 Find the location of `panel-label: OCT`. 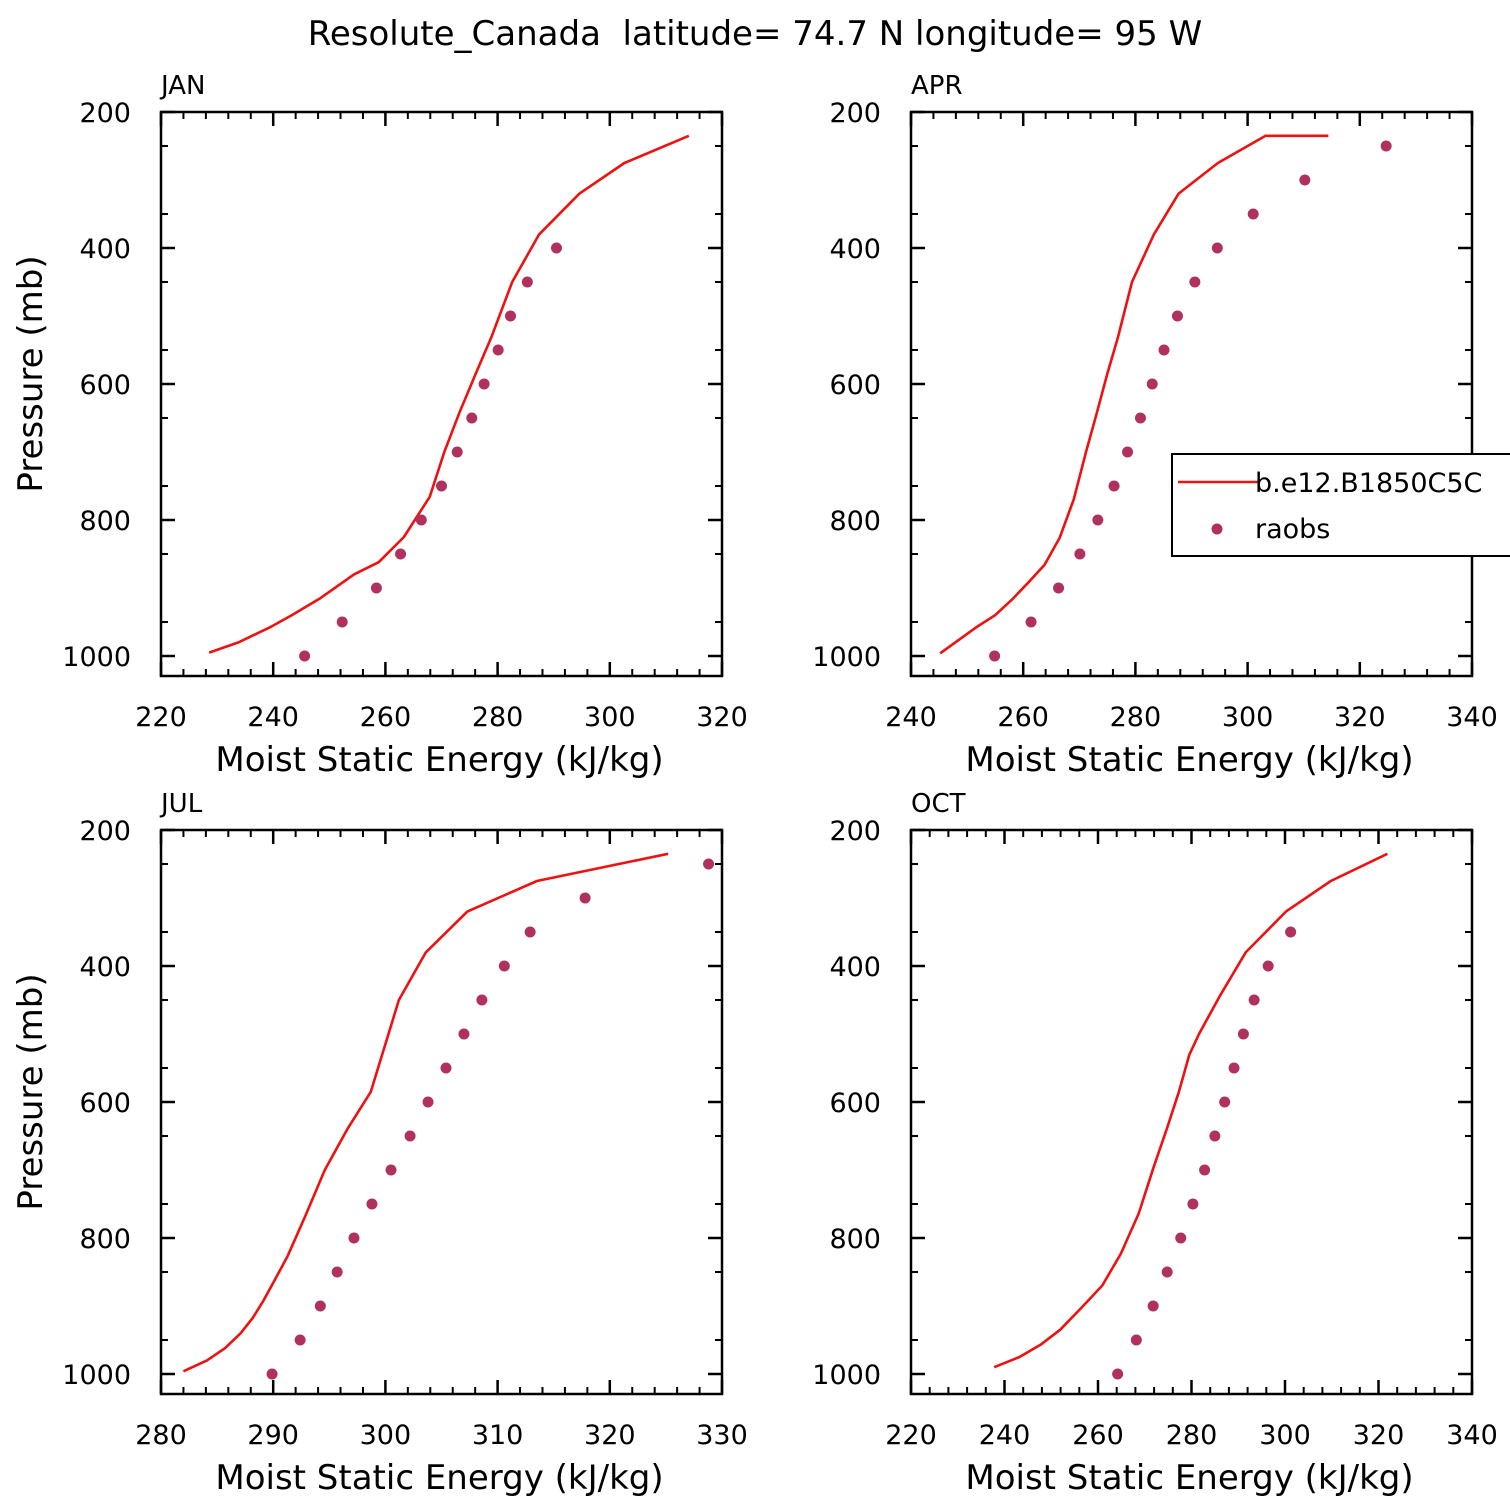

panel-label: OCT is located at coordinates (938, 804).